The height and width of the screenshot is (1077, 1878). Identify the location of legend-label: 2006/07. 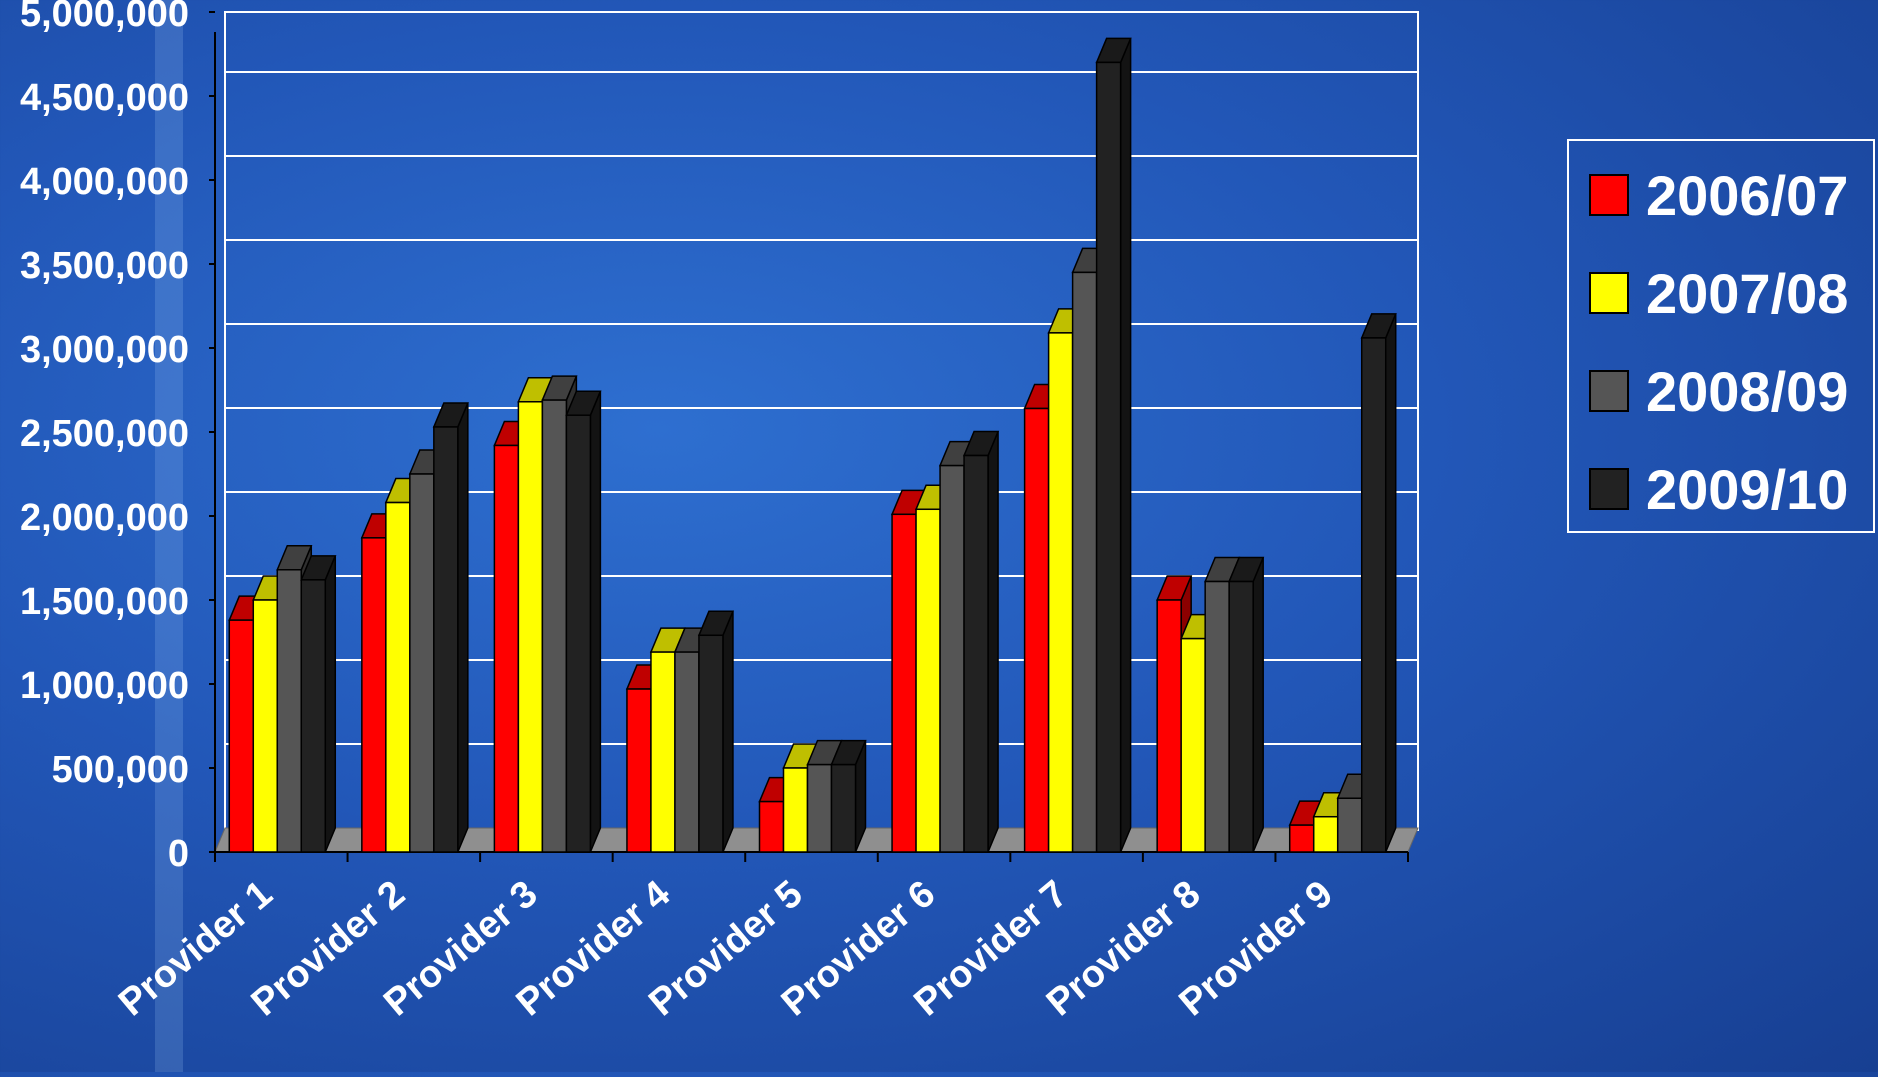
(1747, 195).